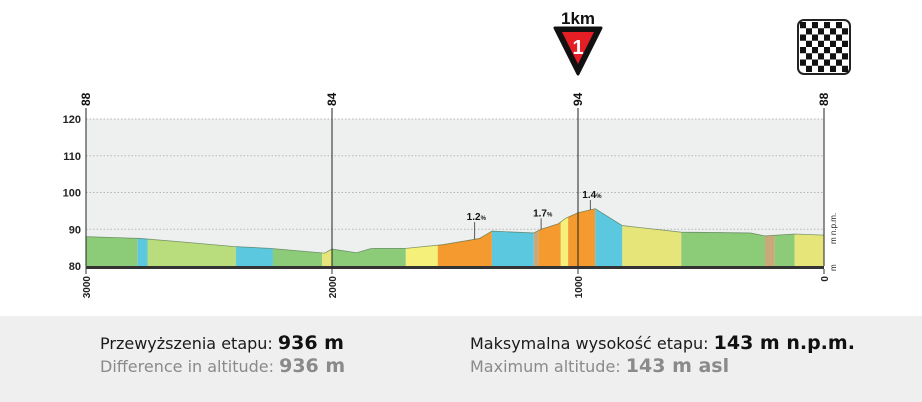 The image size is (922, 402). I want to click on profile-segments, so click(455, 237).